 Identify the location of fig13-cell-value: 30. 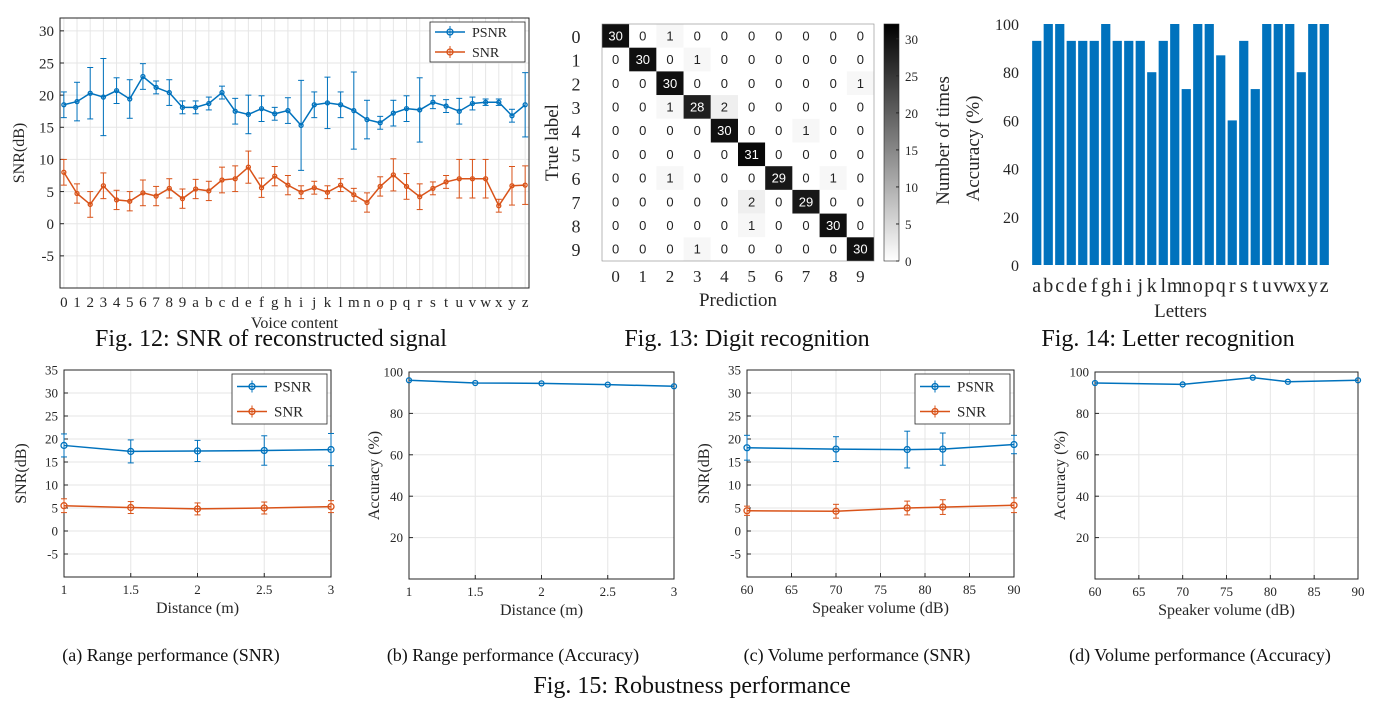
(833, 225).